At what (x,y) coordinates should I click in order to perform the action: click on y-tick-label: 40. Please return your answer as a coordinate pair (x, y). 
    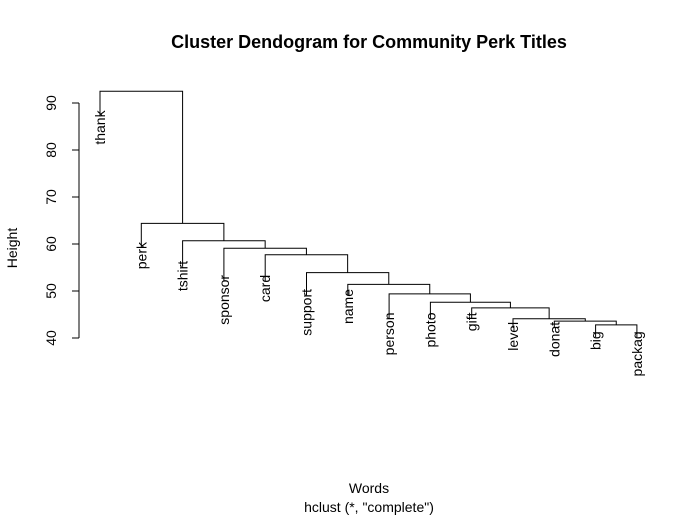
    Looking at the image, I should click on (51, 338).